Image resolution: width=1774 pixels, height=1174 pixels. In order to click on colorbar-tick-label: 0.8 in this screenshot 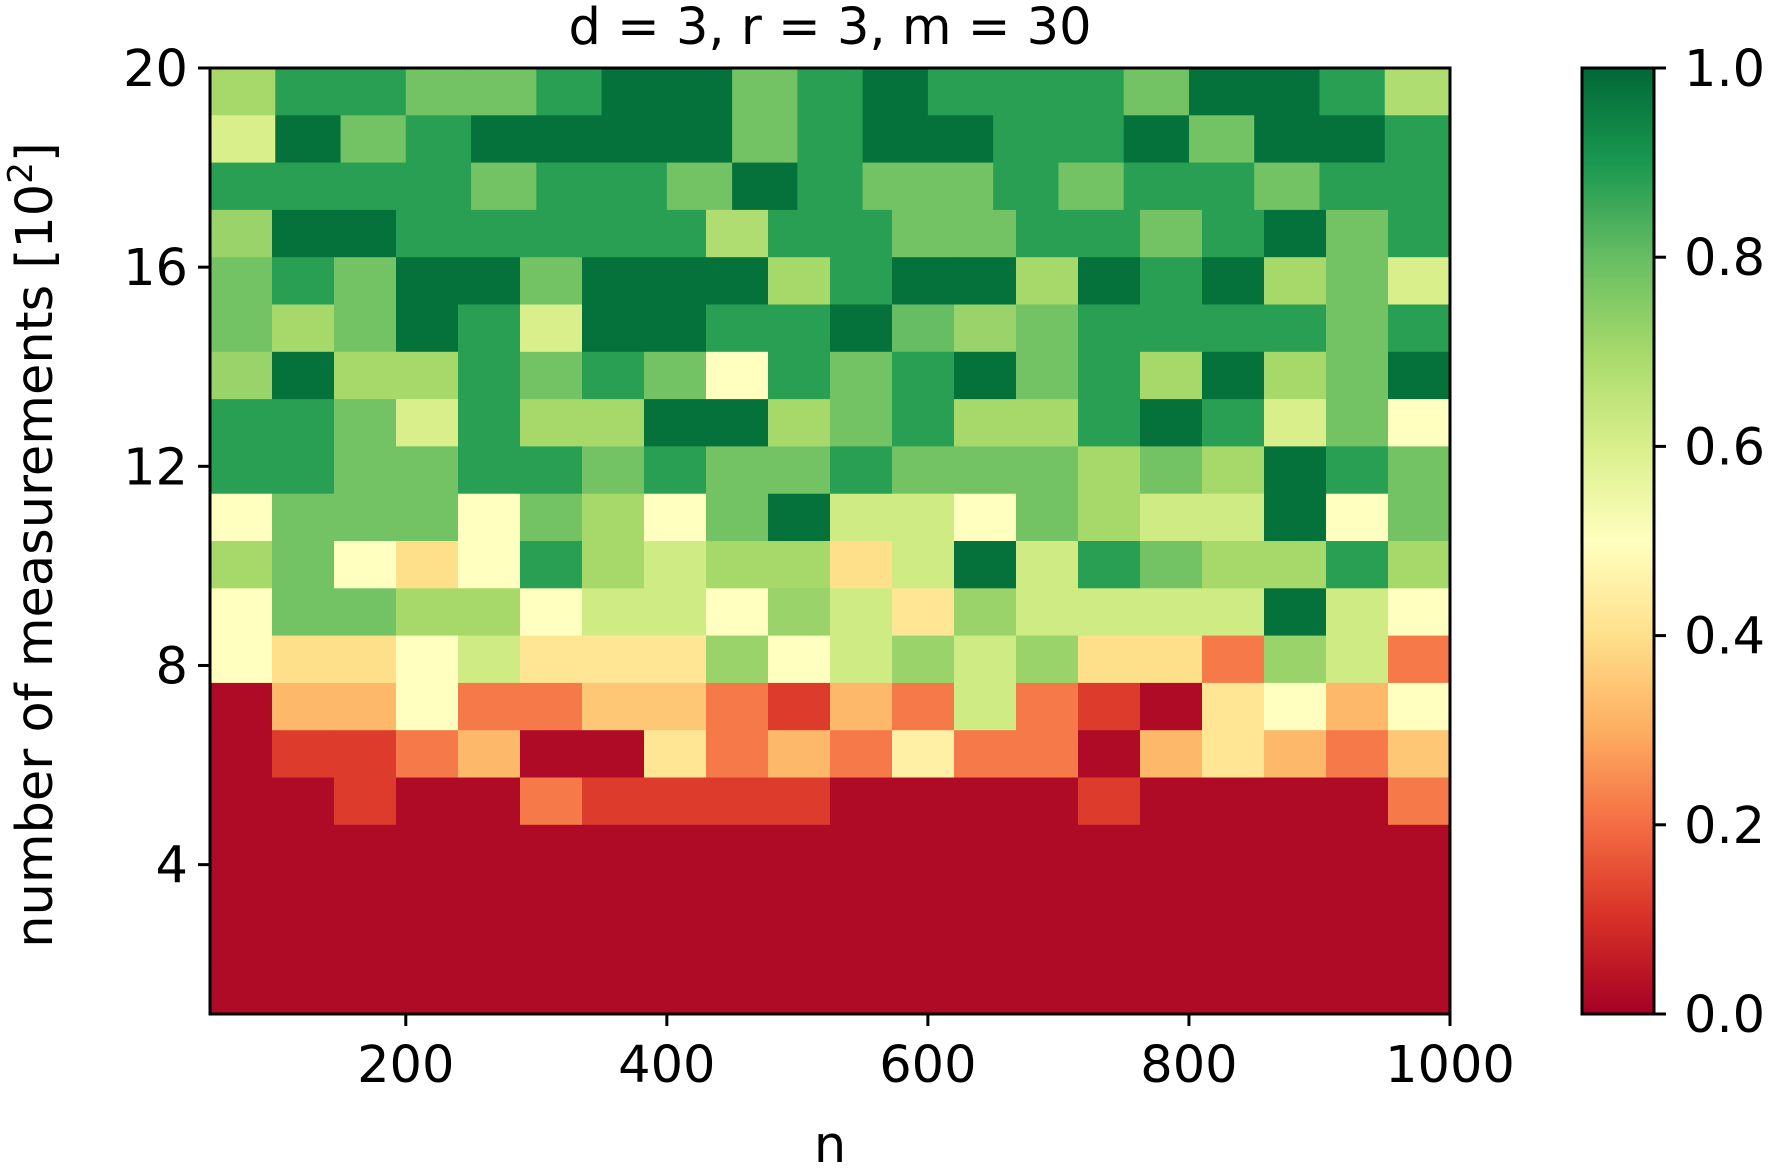, I will do `click(1724, 258)`.